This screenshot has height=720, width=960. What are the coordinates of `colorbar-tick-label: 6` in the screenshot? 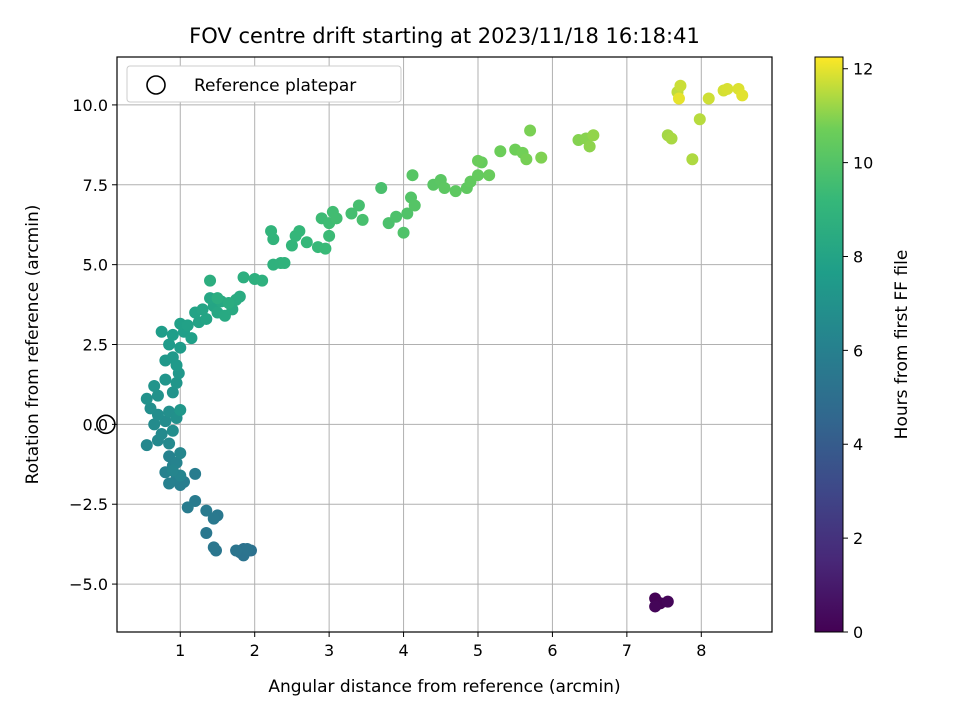 It's located at (858, 350).